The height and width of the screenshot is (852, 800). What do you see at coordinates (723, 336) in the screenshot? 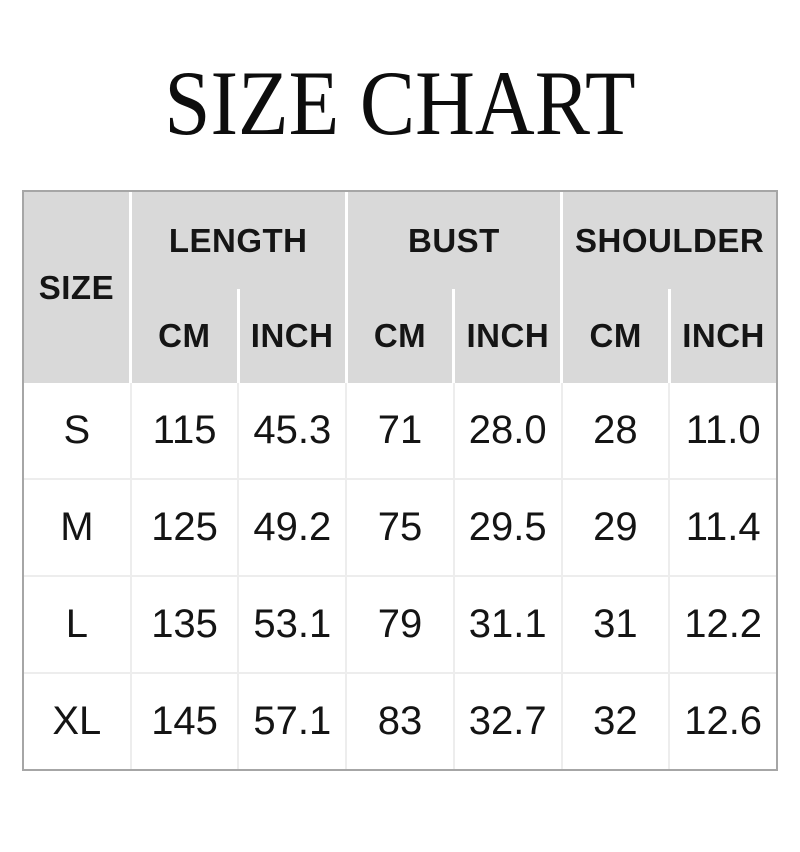
I see `header-shoulder-inch: INCH` at bounding box center [723, 336].